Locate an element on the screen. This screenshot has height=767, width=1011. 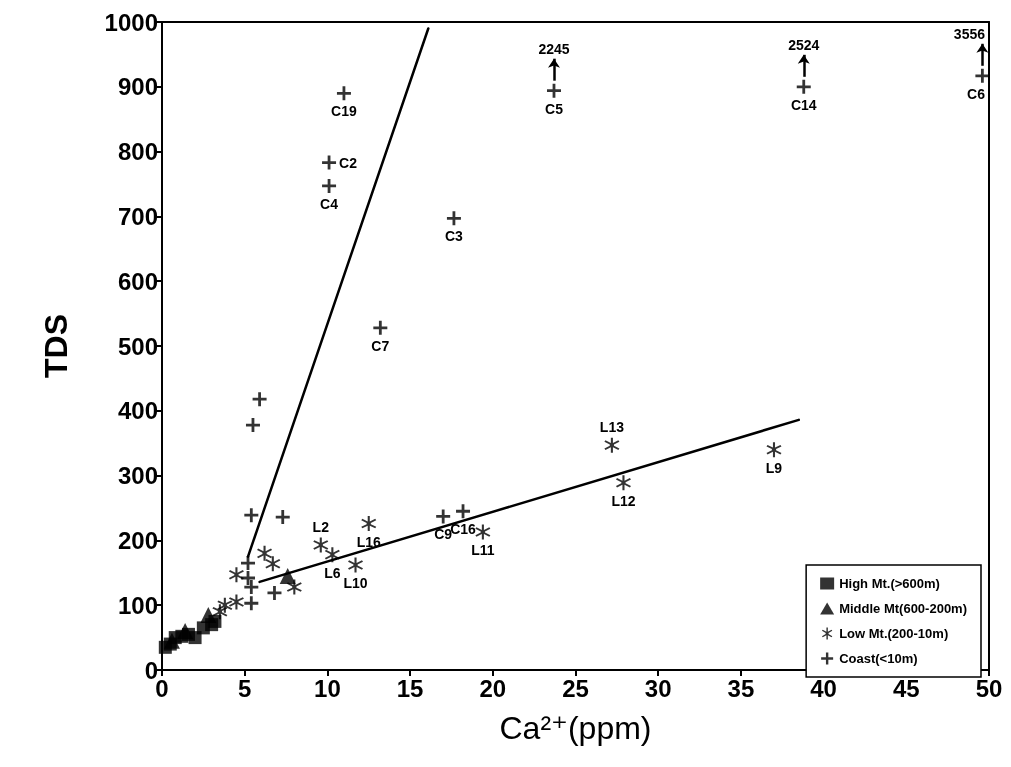
y-tick-label: 500 is located at coordinates (137, 346).